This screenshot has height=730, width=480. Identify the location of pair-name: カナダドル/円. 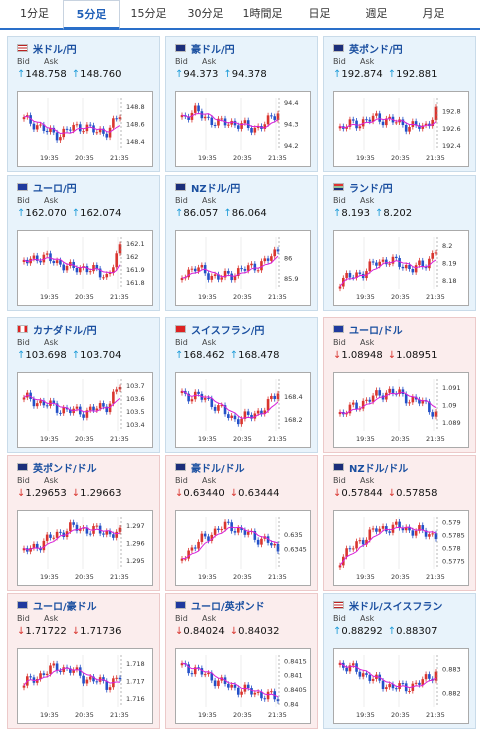
(65, 331).